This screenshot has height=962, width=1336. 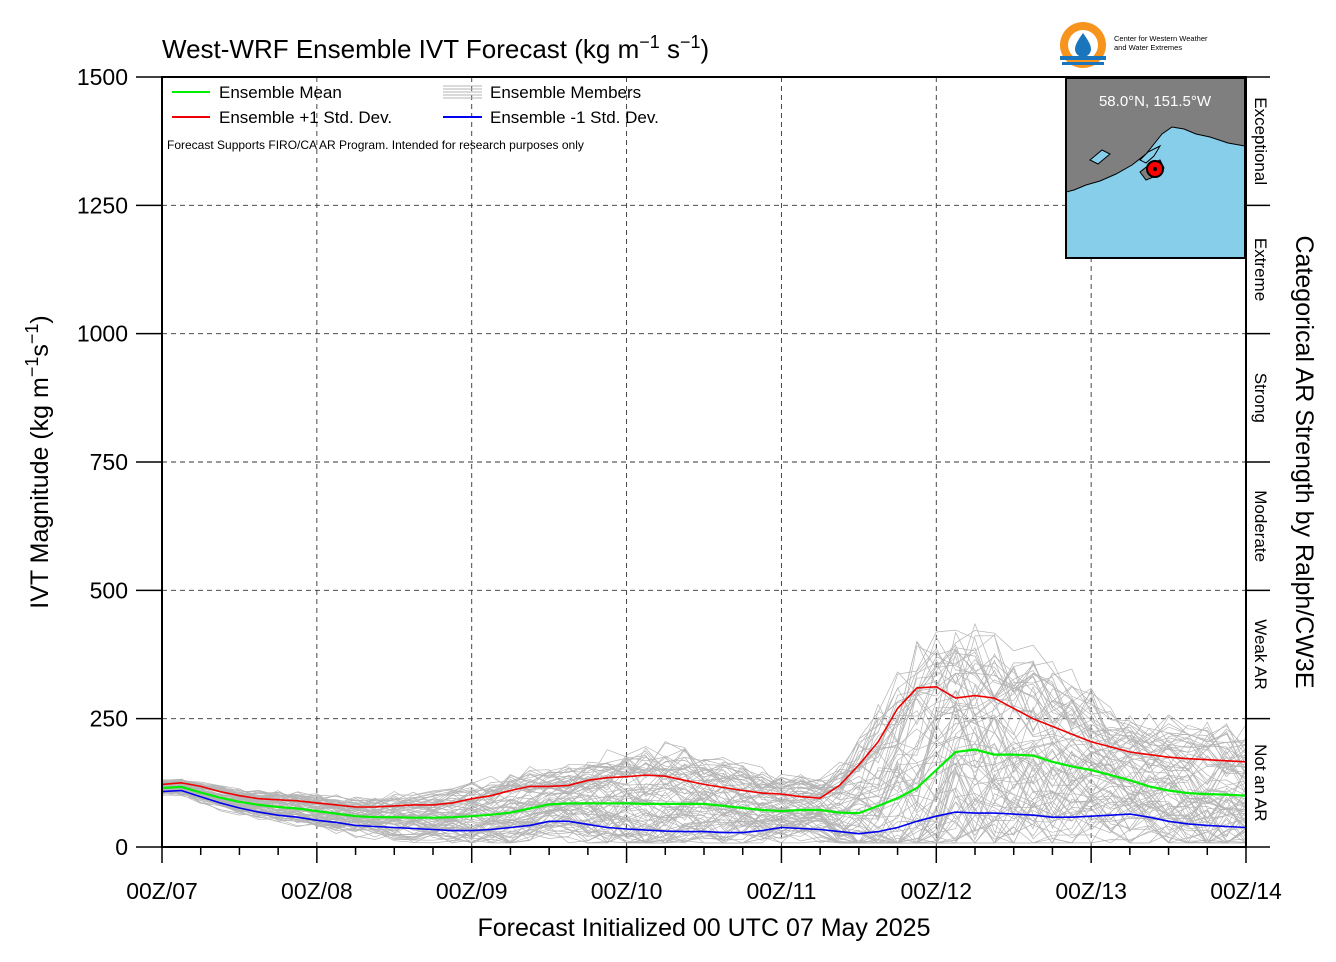 I want to click on x-tick-label: 00Z/14, so click(x=1246, y=891).